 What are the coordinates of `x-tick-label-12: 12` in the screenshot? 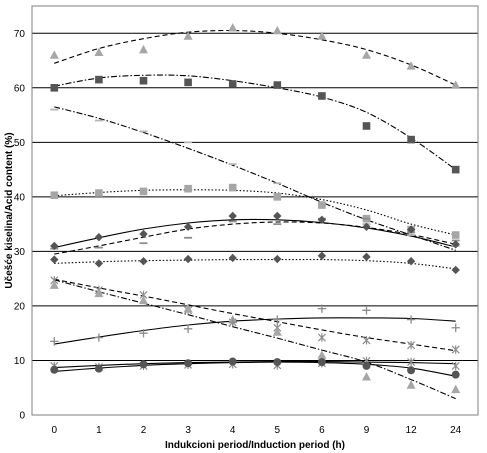 It's located at (412, 430).